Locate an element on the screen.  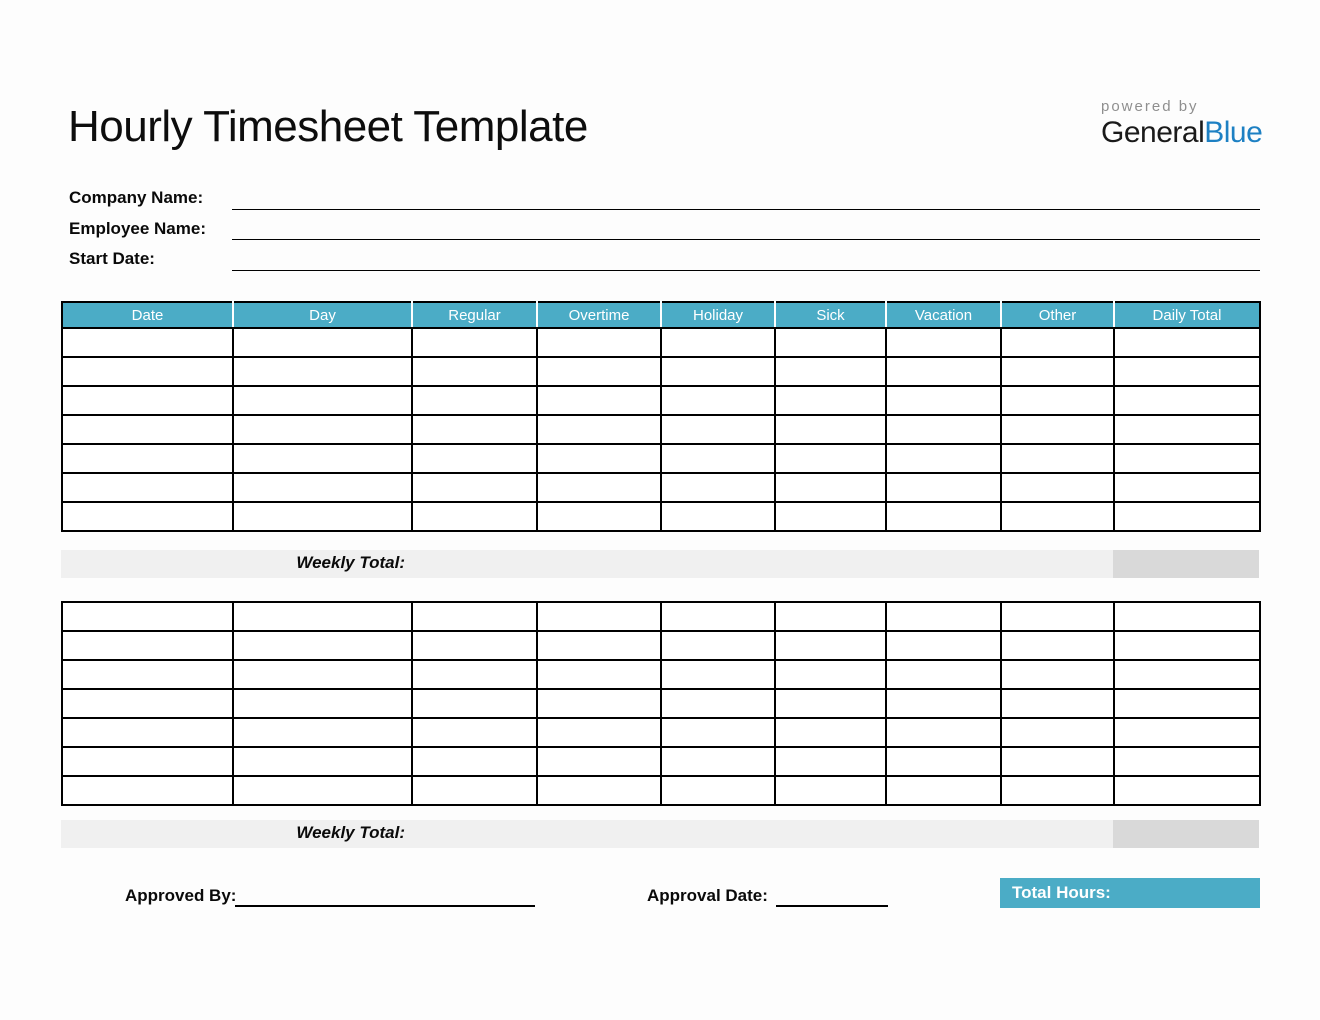
week1-total-value-cell is located at coordinates (1186, 564).